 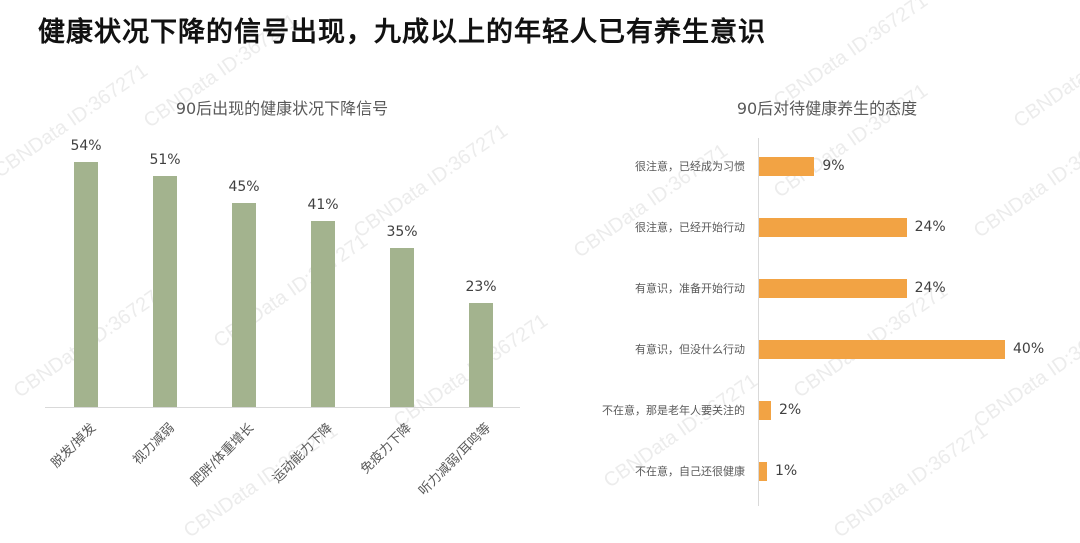 What do you see at coordinates (690, 288) in the screenshot?
I see `category-label: 有意识，准备开始行动` at bounding box center [690, 288].